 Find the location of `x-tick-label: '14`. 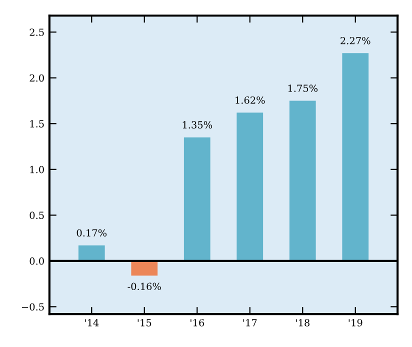

x-tick-label: '14 is located at coordinates (92, 322).